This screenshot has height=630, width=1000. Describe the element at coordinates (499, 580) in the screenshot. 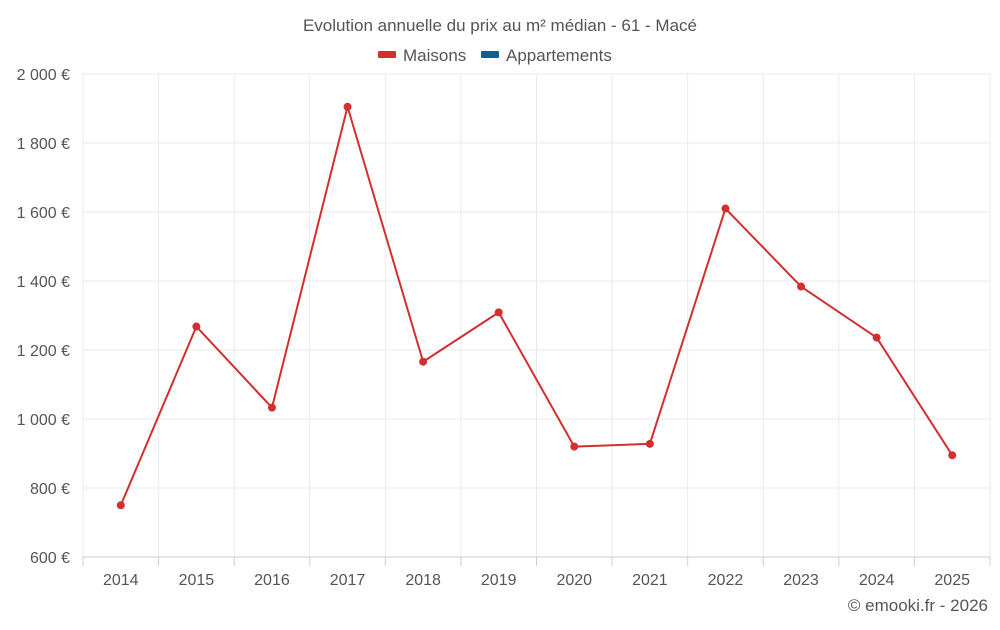

I see `x-tick-label: 2019` at that location.